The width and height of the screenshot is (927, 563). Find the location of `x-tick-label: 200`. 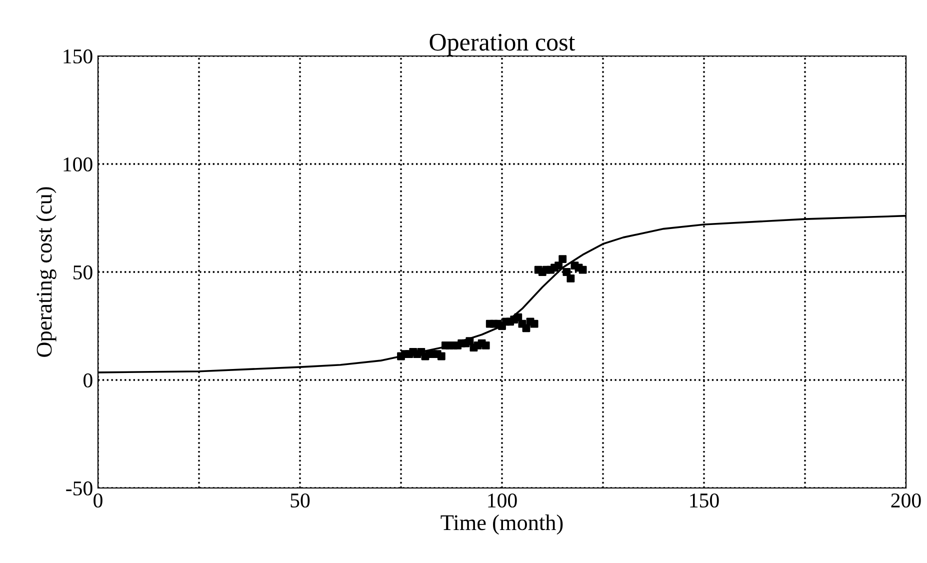

x-tick-label: 200 is located at coordinates (906, 500).